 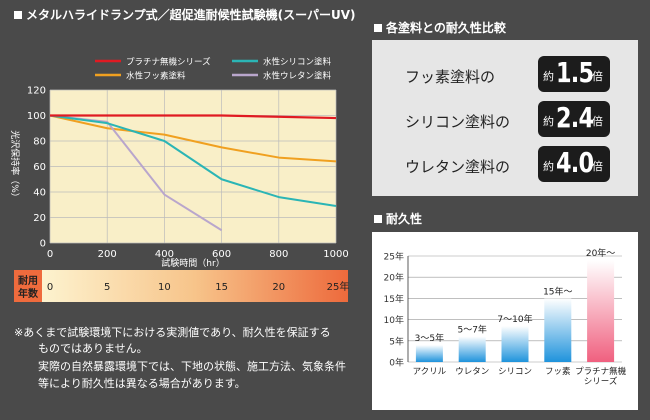 I want to click on ratio-value: 4.0, so click(x=575, y=162).